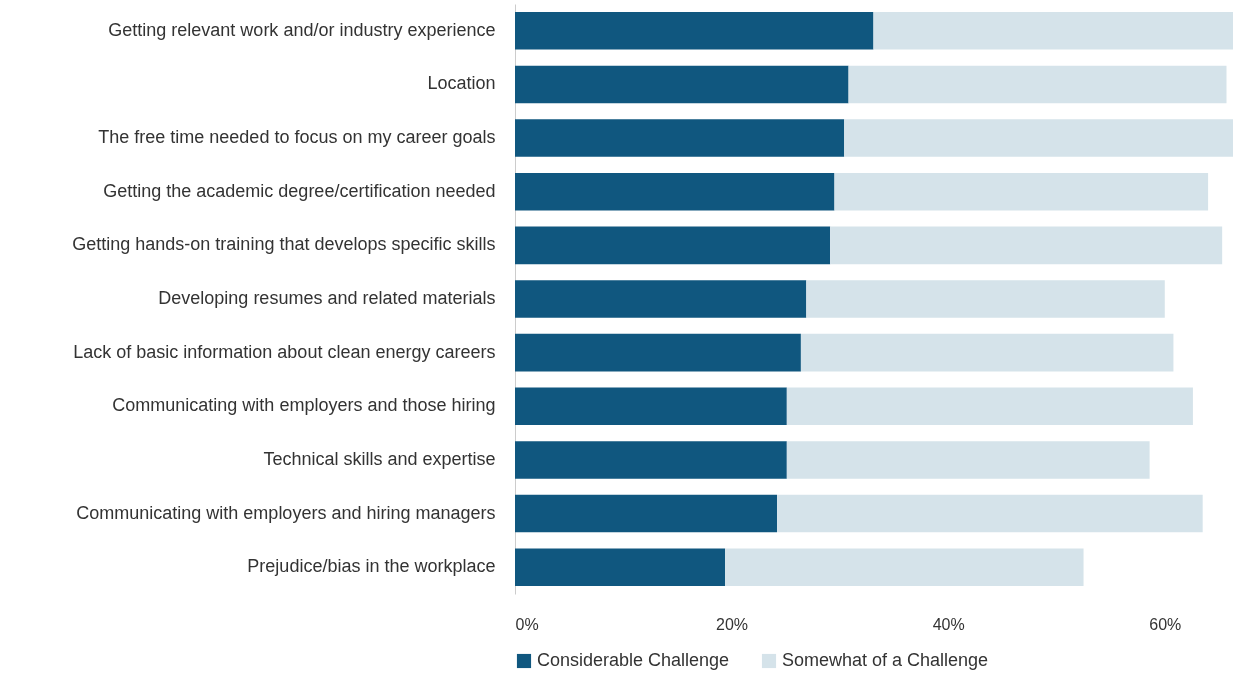 The image size is (1233, 679). Describe the element at coordinates (284, 351) in the screenshot. I see `y-tick-label: Lack of basic information about clean energy careers` at that location.